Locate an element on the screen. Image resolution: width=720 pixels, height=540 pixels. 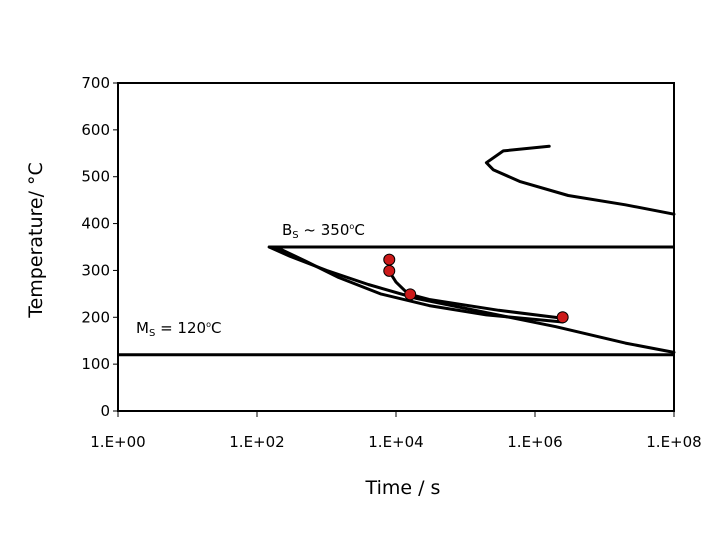
ms-annotation-value: = 120 is located at coordinates (180, 328).